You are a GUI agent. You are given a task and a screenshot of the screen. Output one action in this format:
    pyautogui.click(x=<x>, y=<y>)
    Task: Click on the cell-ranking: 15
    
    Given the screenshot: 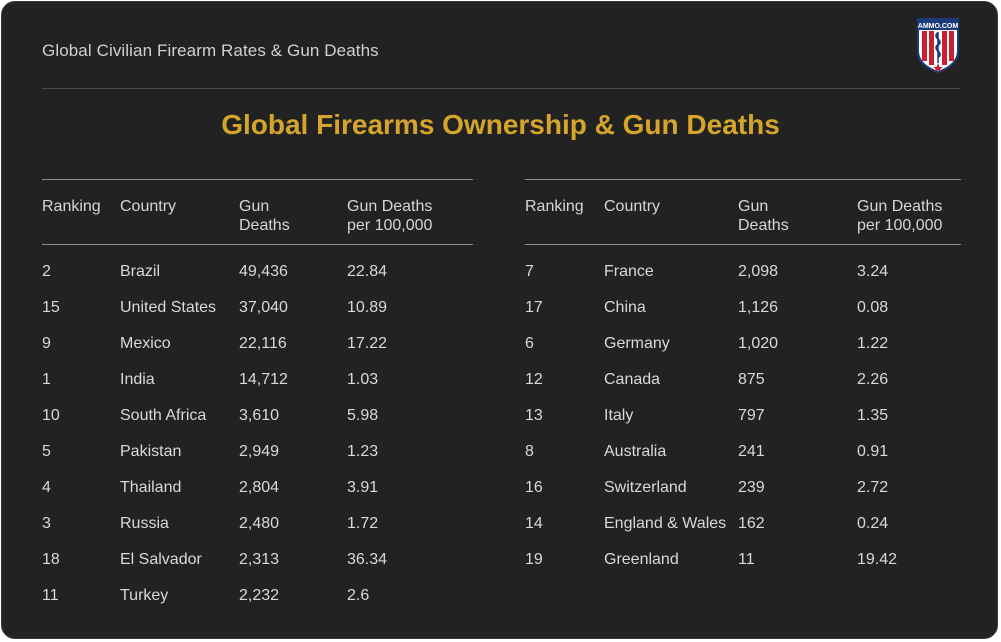 What is the action you would take?
    pyautogui.click(x=51, y=307)
    